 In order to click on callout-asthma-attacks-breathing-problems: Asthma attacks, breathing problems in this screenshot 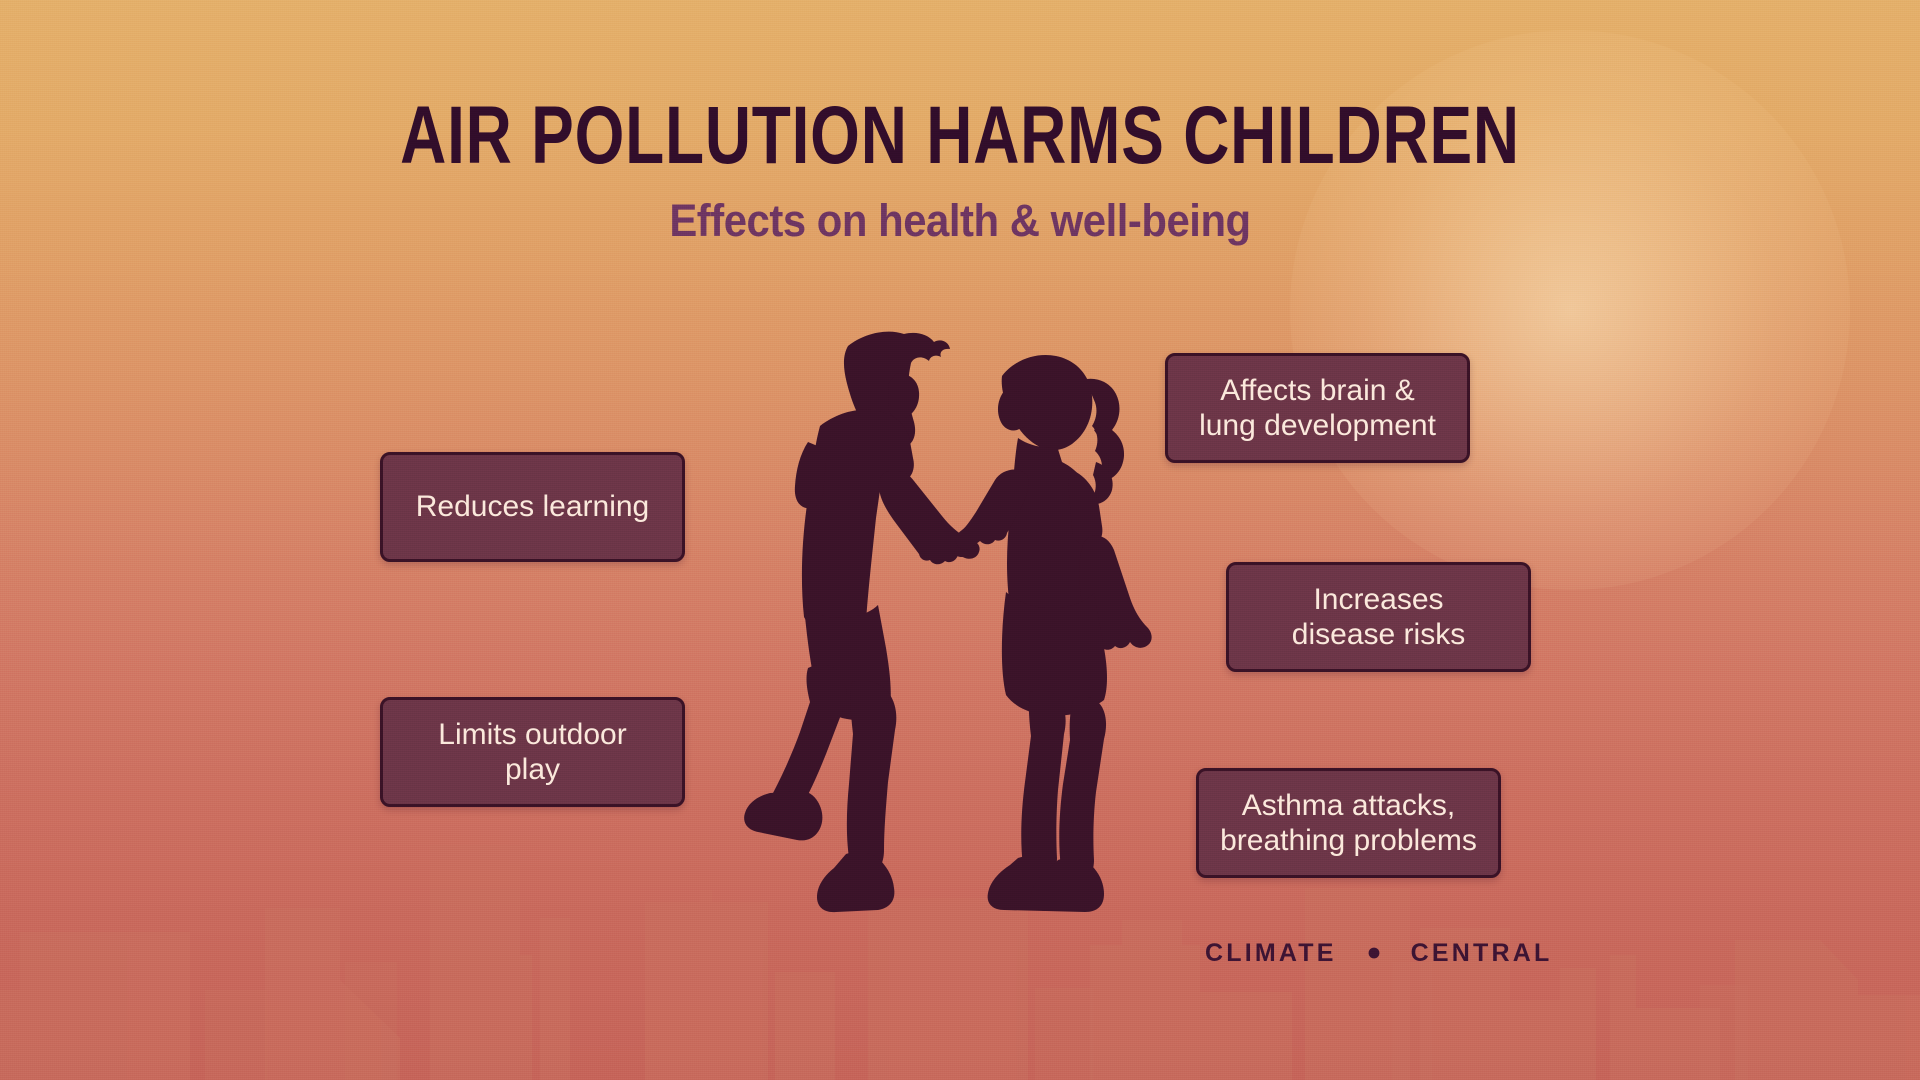, I will do `click(1348, 823)`.